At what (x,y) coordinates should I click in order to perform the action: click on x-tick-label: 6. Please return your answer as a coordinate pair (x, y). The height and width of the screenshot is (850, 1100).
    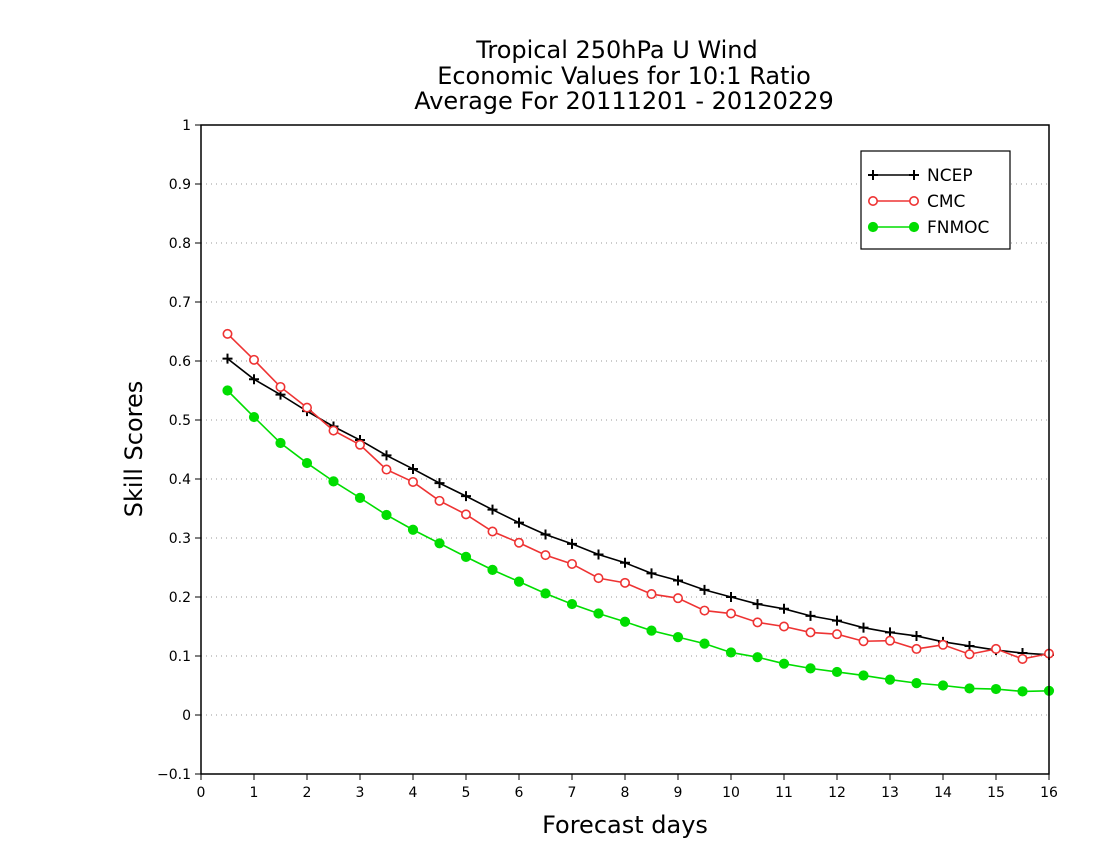
    Looking at the image, I should click on (519, 793).